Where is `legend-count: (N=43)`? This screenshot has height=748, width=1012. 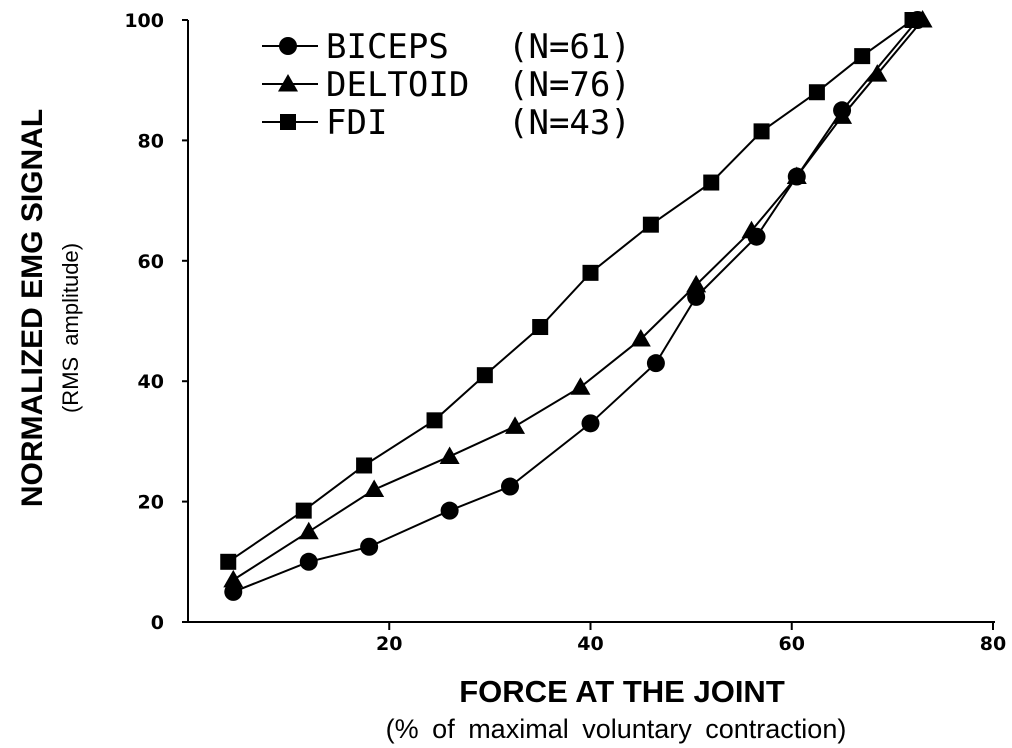 legend-count: (N=43) is located at coordinates (569, 123).